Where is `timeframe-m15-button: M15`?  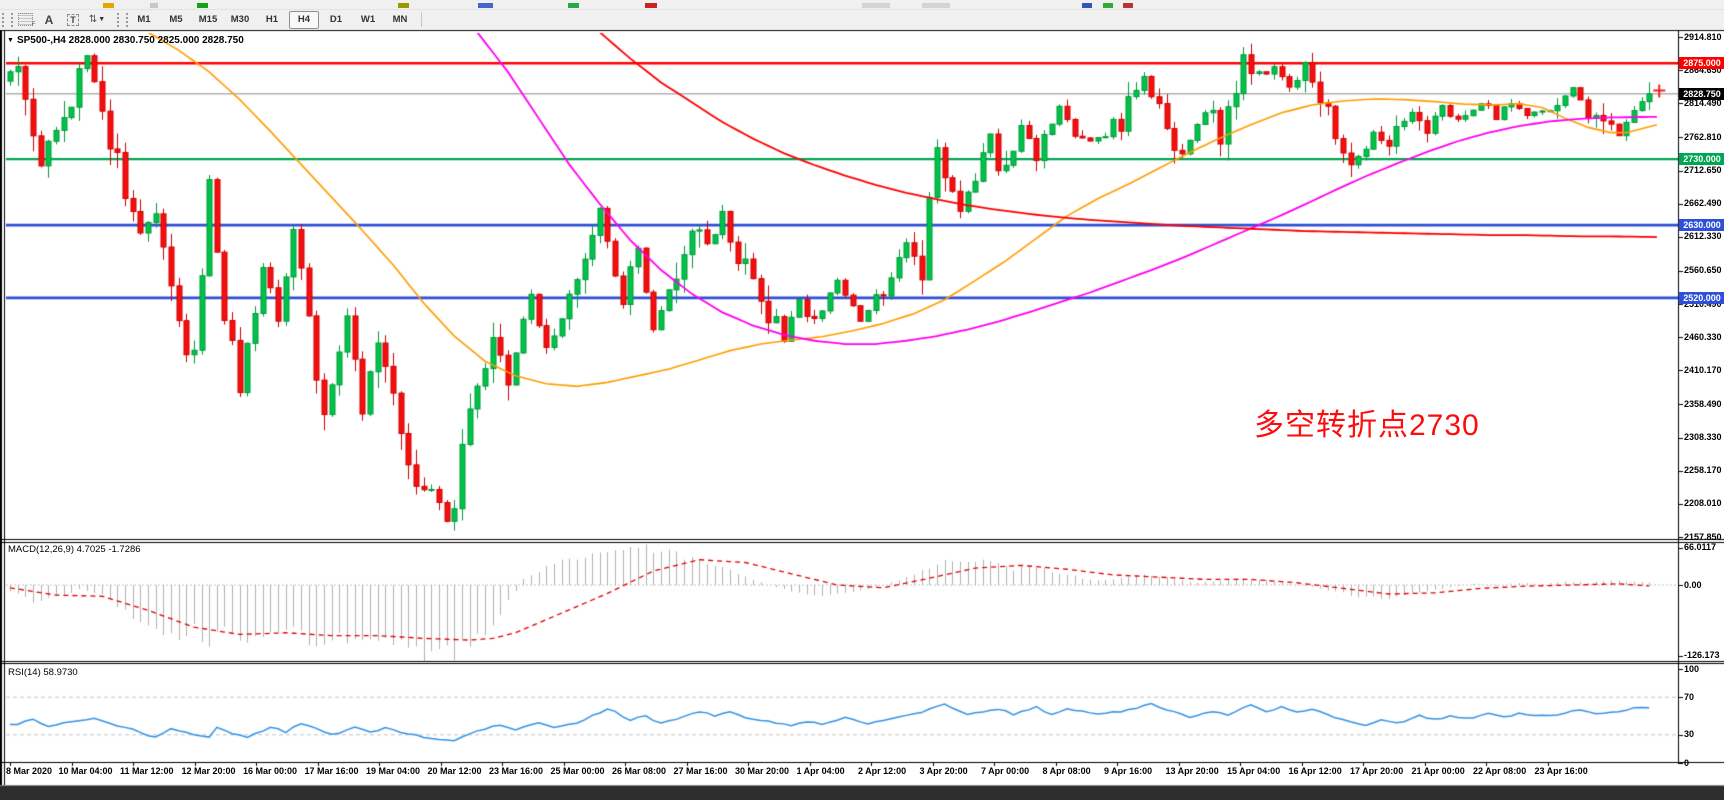 timeframe-m15-button: M15 is located at coordinates (208, 19).